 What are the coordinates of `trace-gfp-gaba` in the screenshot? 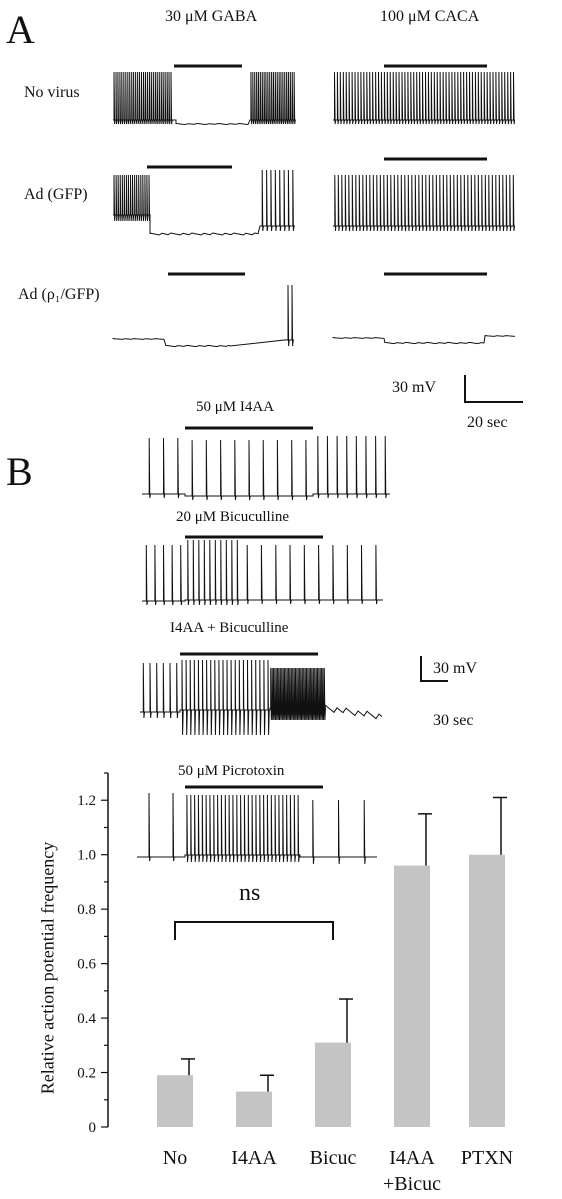 It's located at (204, 202).